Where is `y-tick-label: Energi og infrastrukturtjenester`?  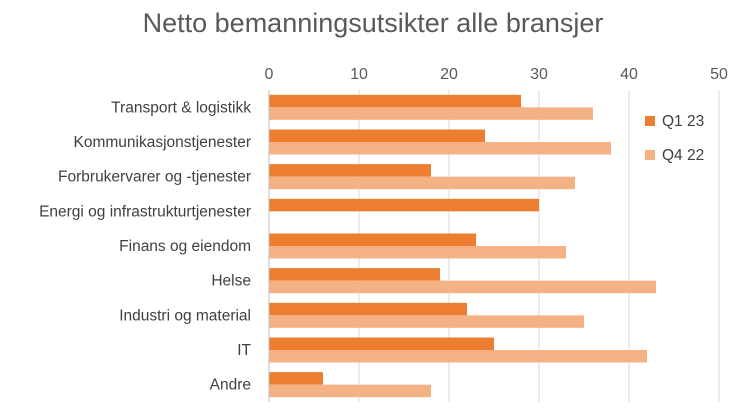 y-tick-label: Energi og infrastrukturtjenester is located at coordinates (145, 211).